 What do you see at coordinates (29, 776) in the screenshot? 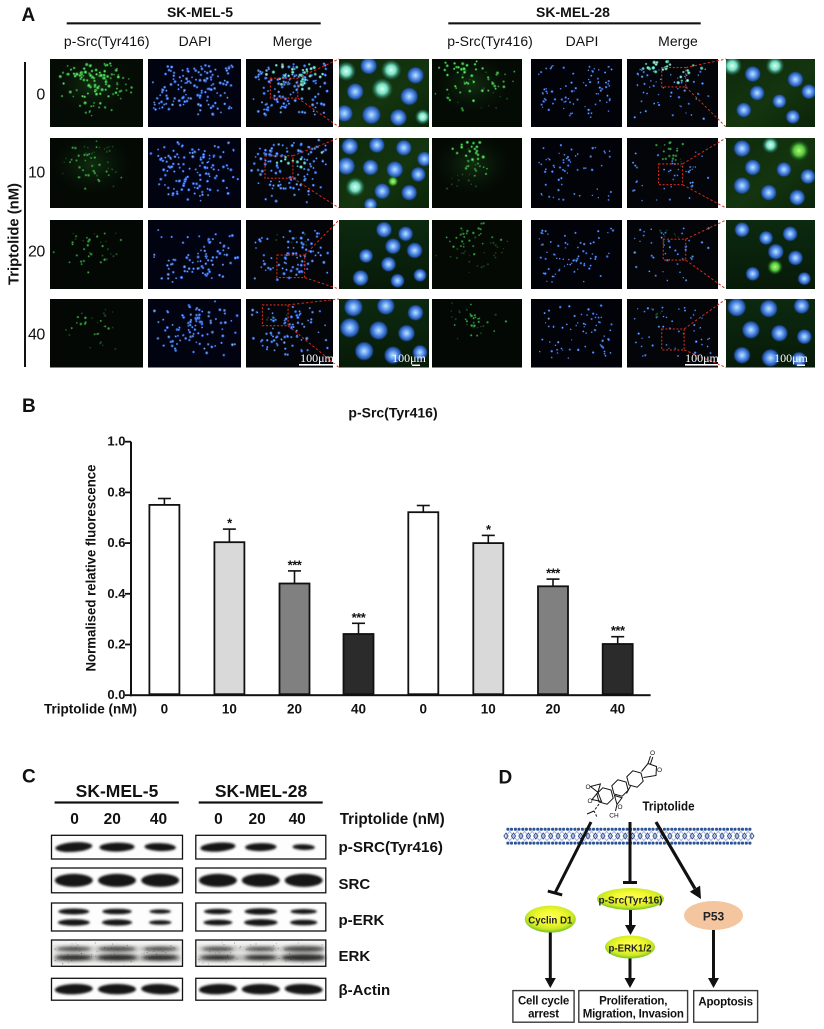
I see `svg-text: C` at bounding box center [29, 776].